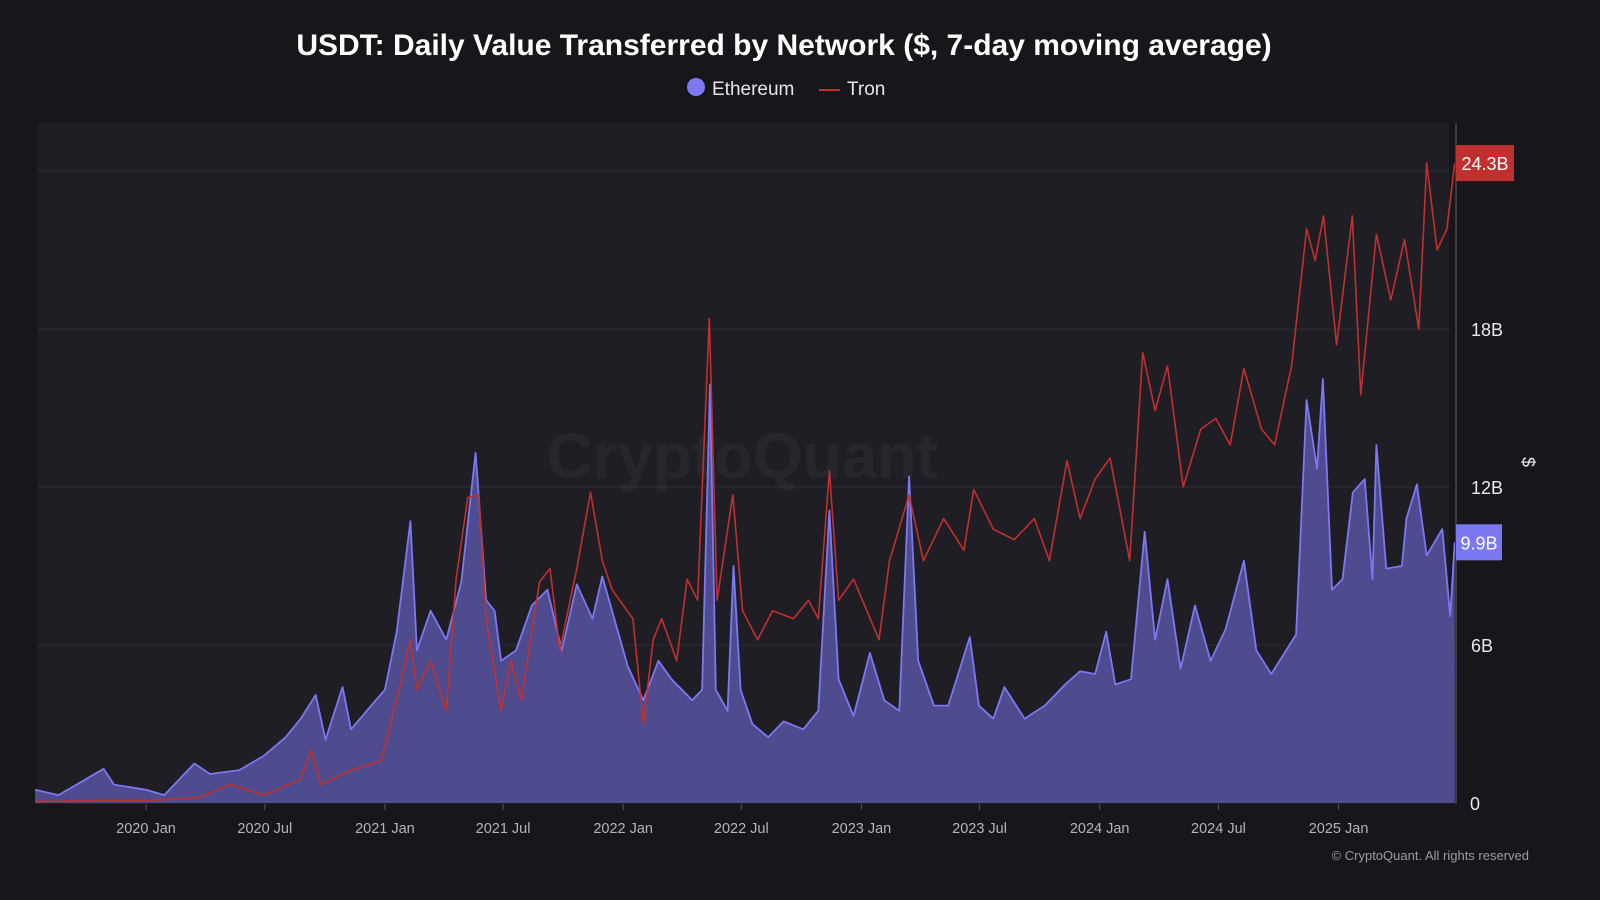  What do you see at coordinates (979, 829) in the screenshot?
I see `x-tick-label: 2023 Jul` at bounding box center [979, 829].